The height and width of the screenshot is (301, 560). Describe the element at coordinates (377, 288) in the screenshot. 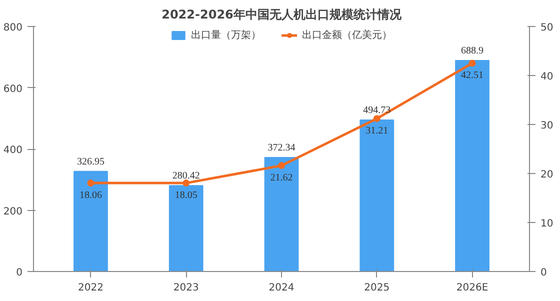

I see `x-tick-label: 2025` at that location.